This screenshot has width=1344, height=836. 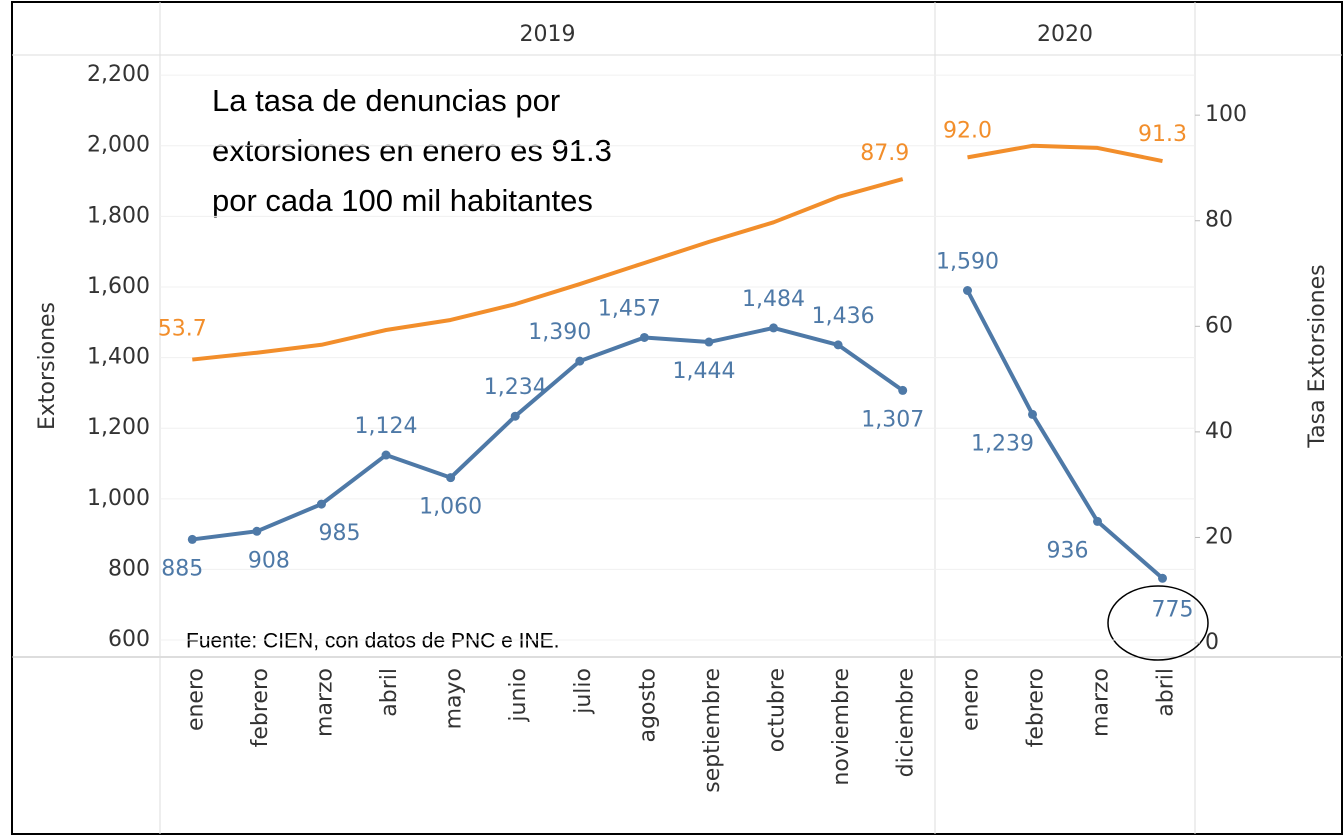 What do you see at coordinates (373, 641) in the screenshot?
I see `source: Fuente: CIEN, con datos de PNC e INE.` at bounding box center [373, 641].